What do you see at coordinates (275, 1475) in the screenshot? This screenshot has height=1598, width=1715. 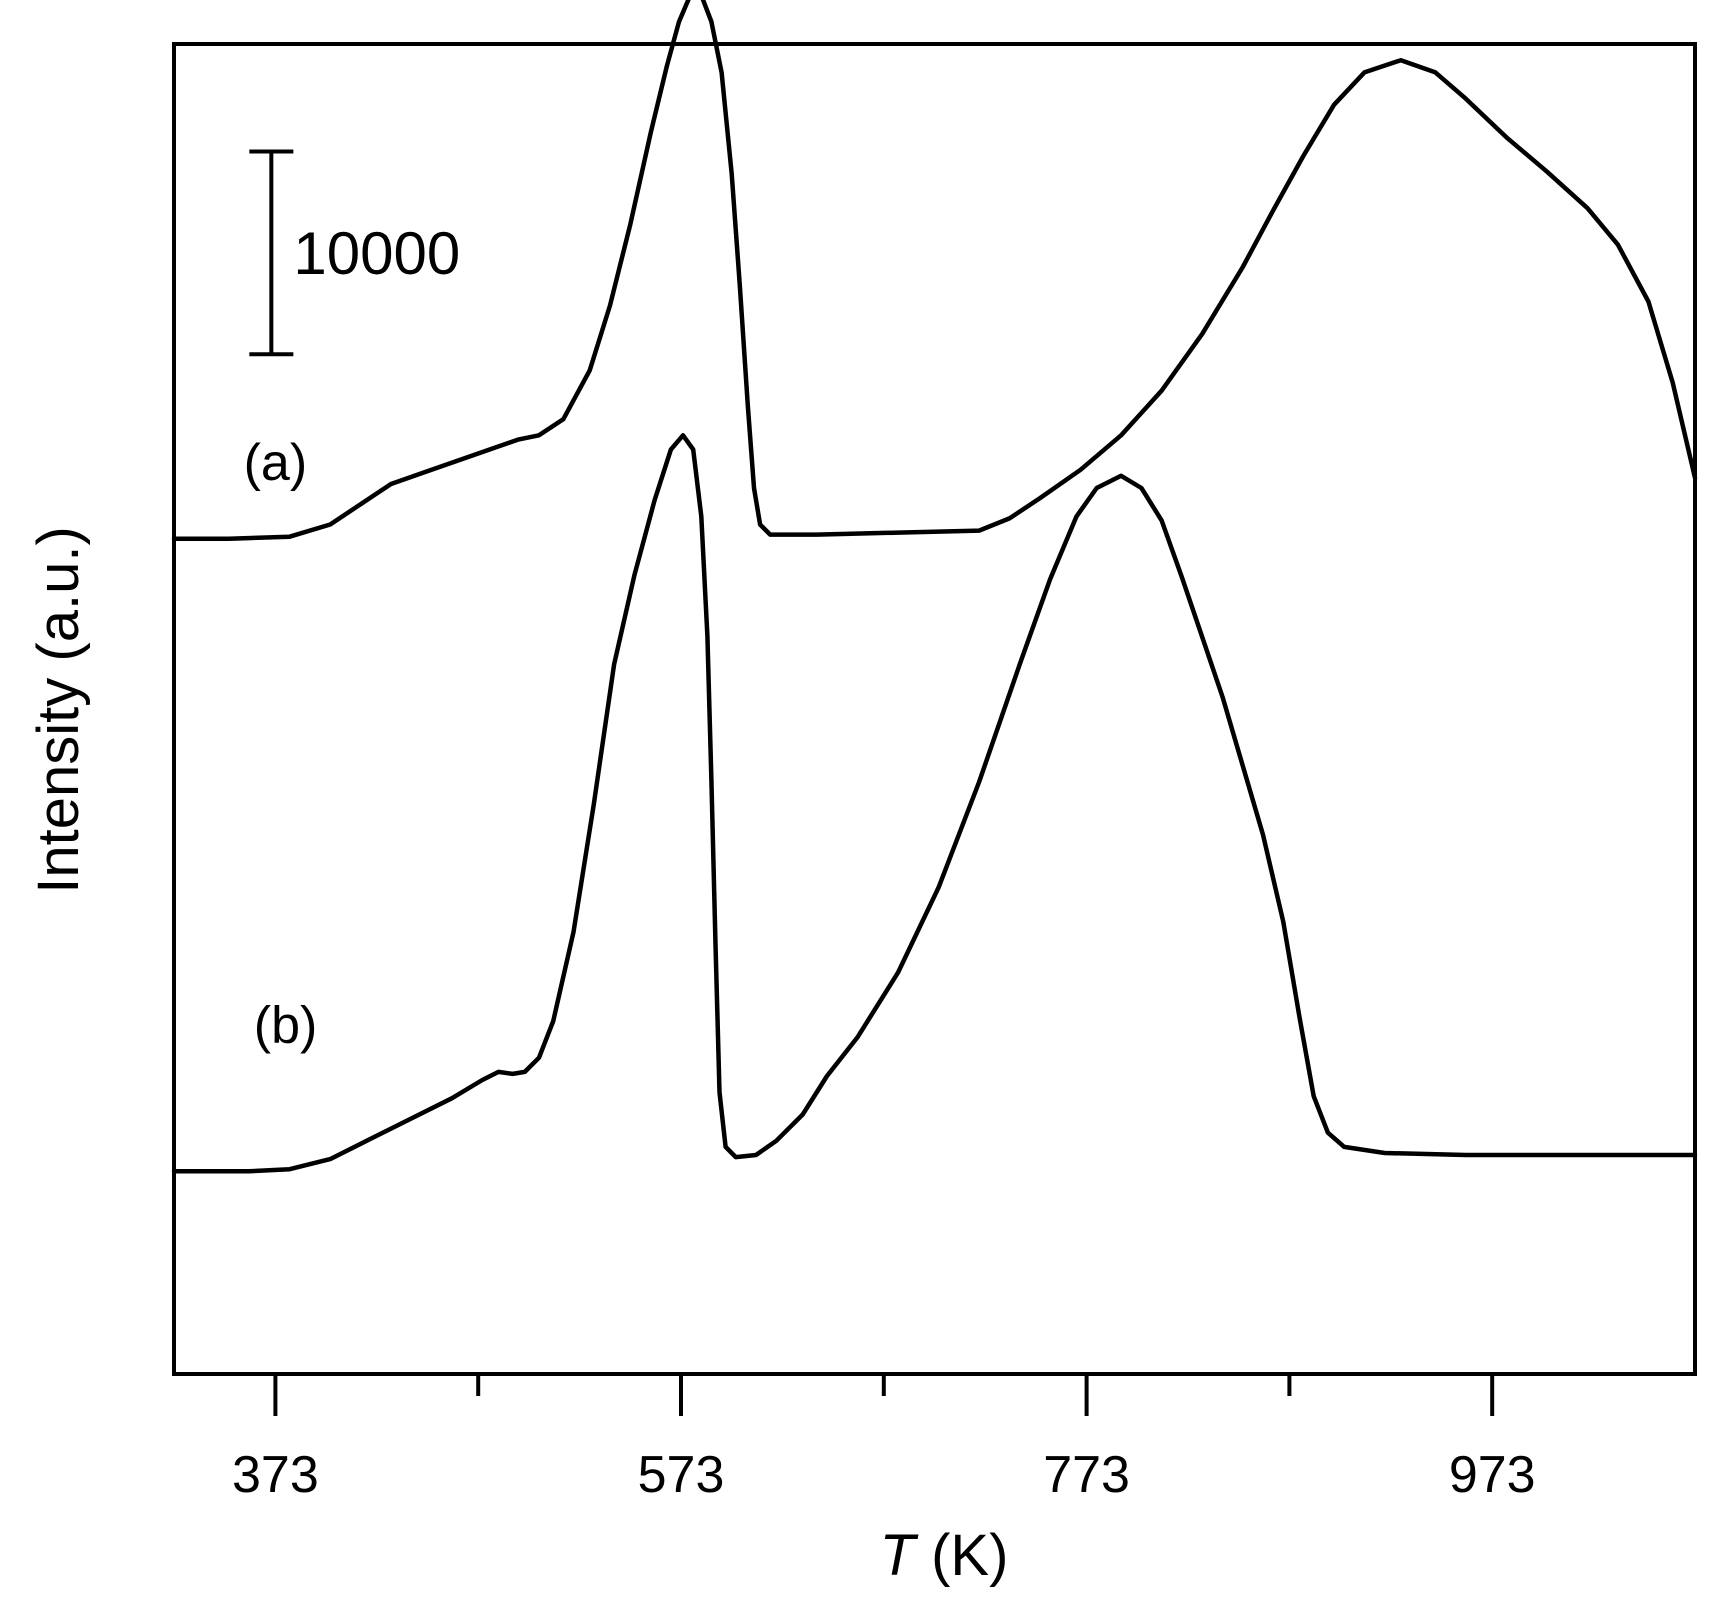 I see `x-tick-label: 373` at bounding box center [275, 1475].